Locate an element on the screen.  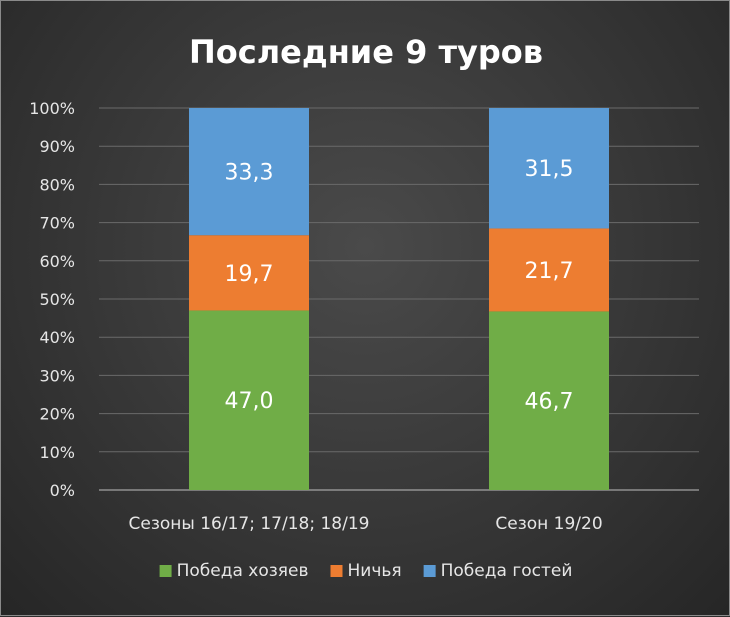
data-label: 31,5 is located at coordinates (549, 169).